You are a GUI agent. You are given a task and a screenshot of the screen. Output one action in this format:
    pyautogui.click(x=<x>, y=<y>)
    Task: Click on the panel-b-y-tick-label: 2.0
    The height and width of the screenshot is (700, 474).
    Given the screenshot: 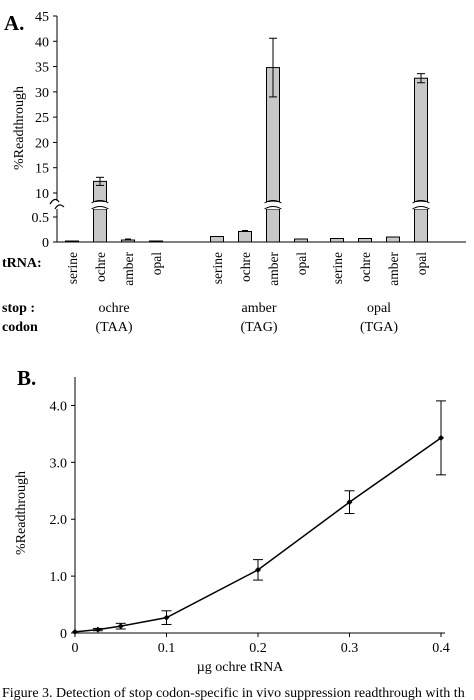 What is the action you would take?
    pyautogui.click(x=59, y=520)
    